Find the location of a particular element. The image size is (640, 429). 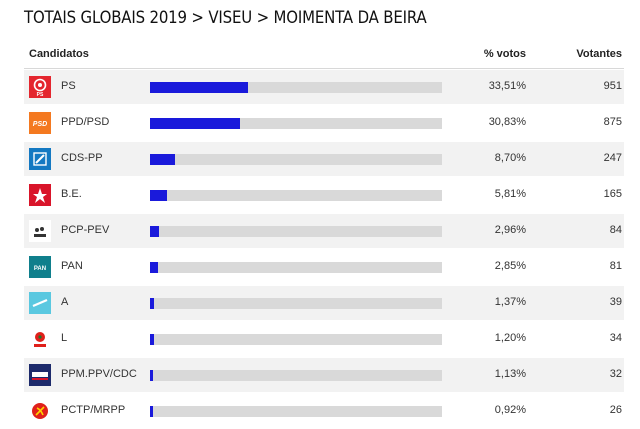

svg-text: PAN is located at coordinates (40, 269).